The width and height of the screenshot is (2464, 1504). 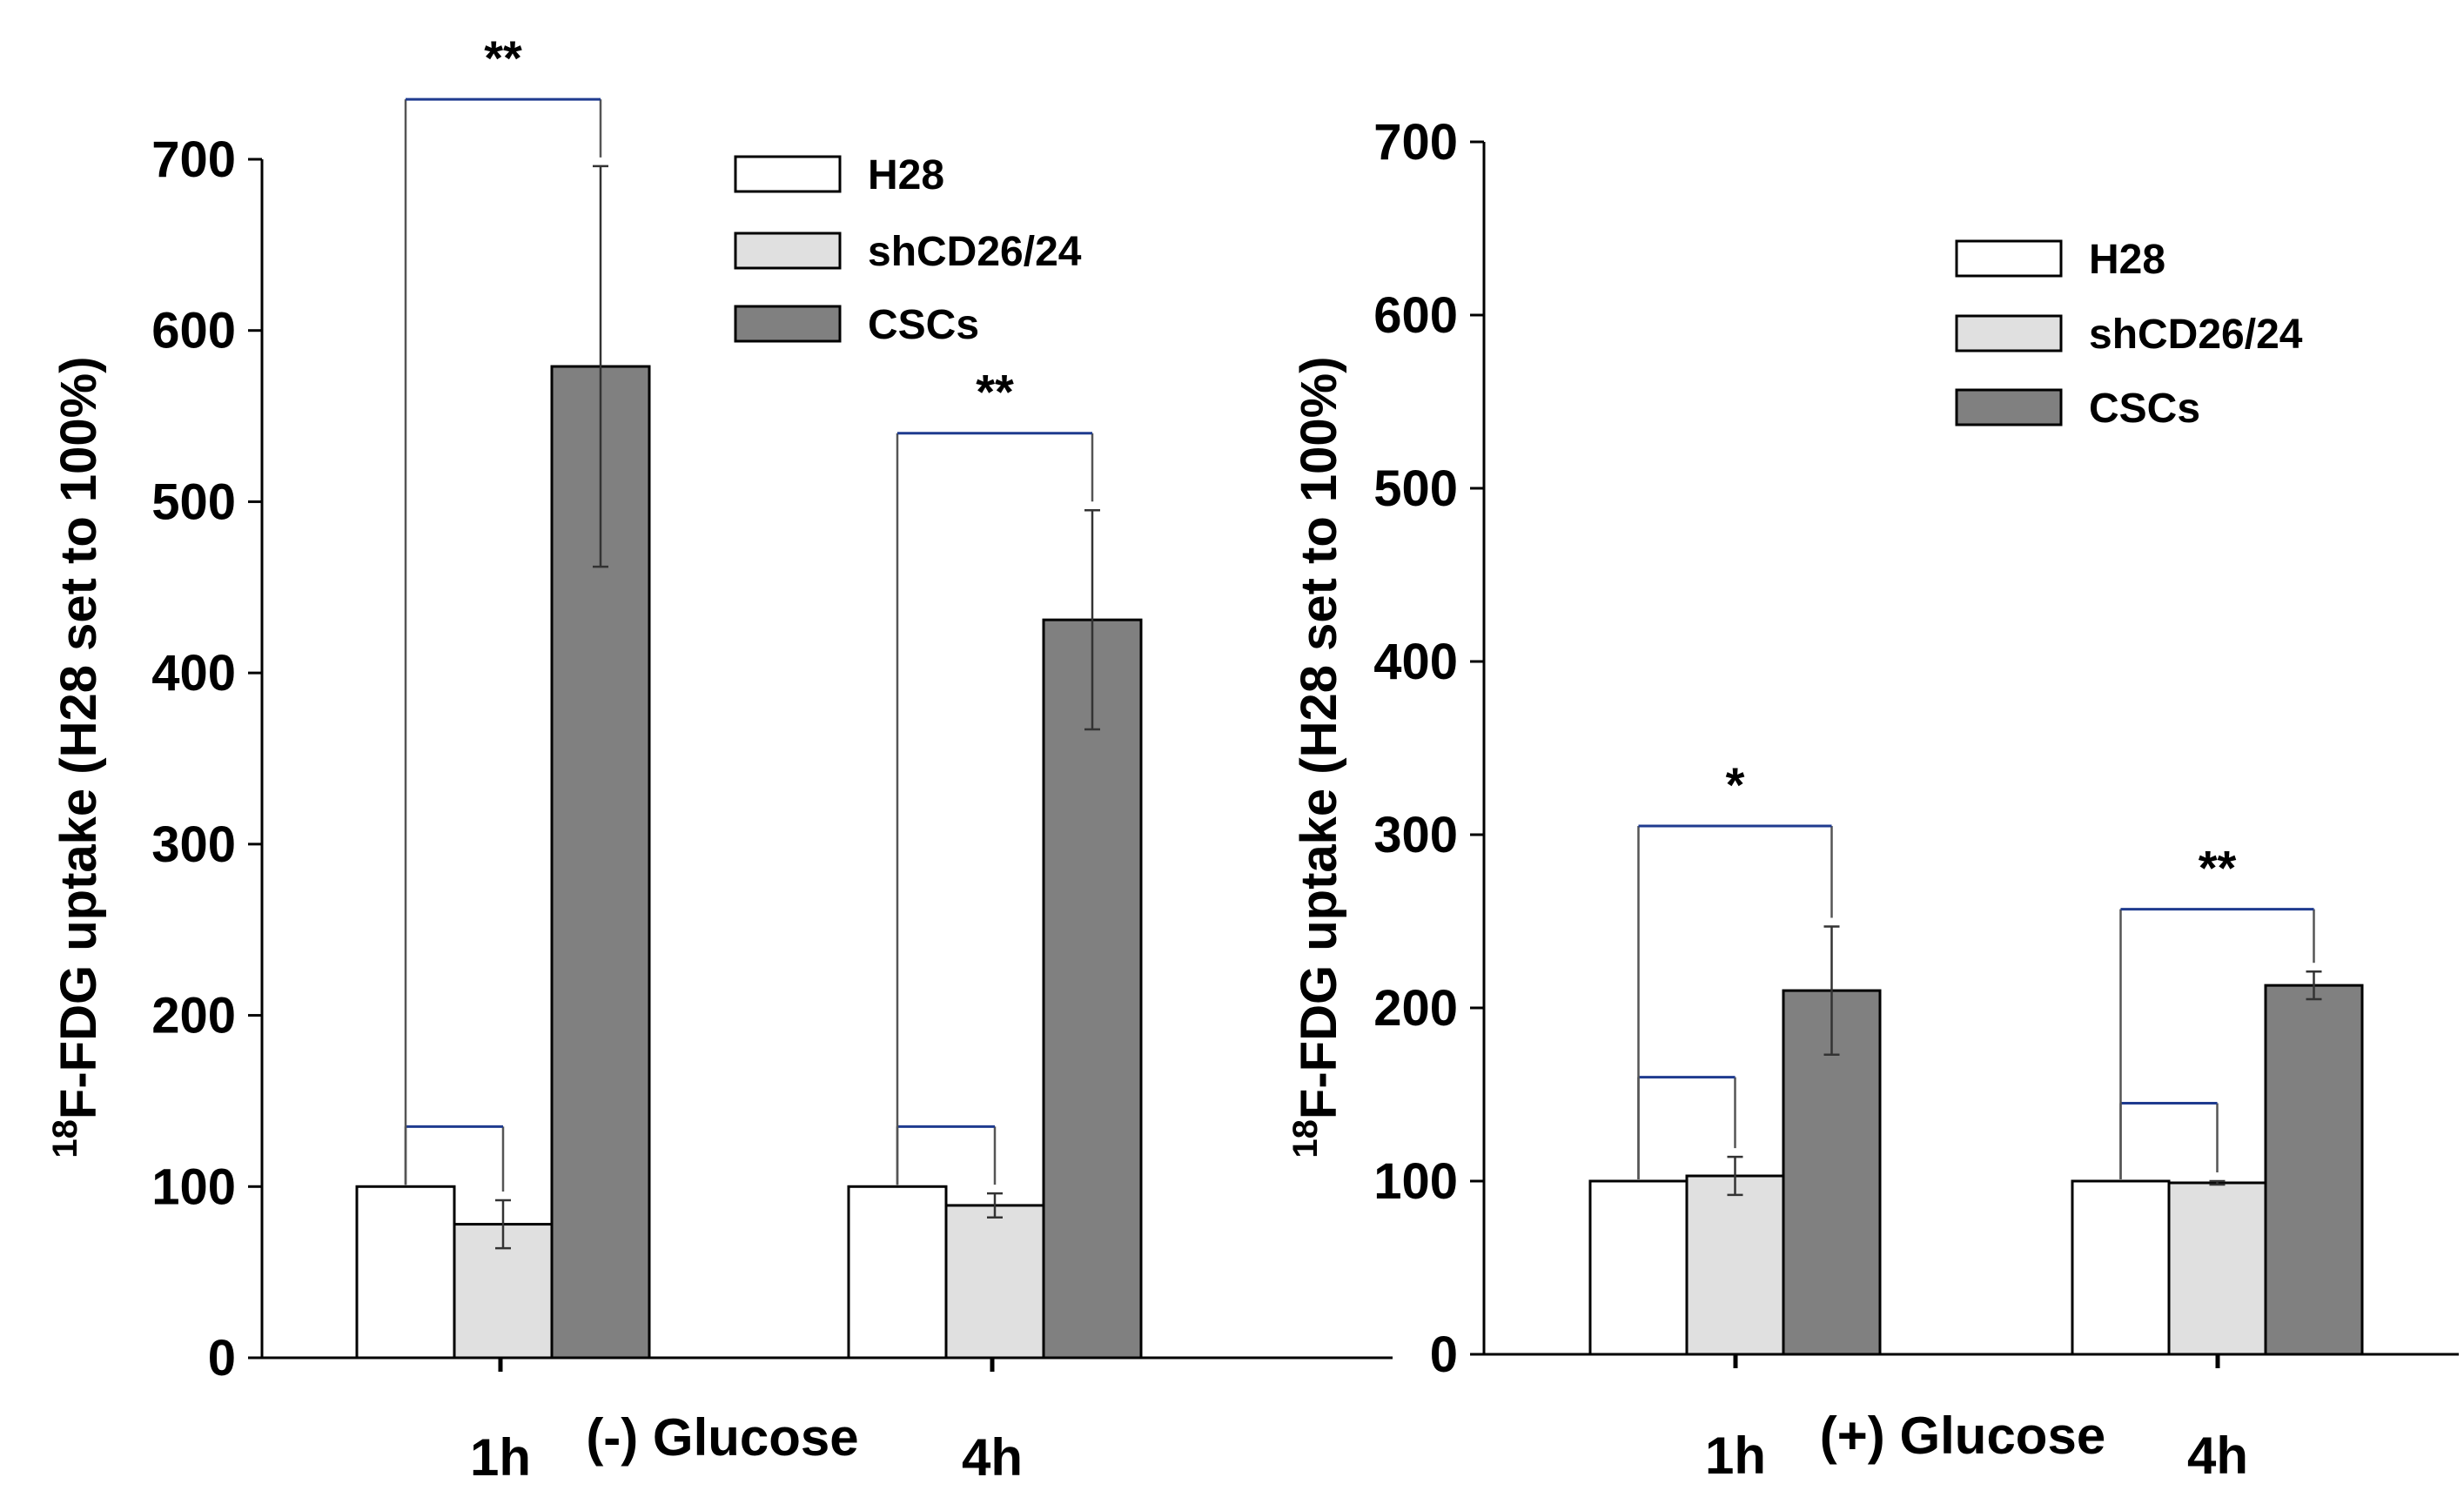 I want to click on bar-shCD26/24-1h, so click(x=1735, y=1265).